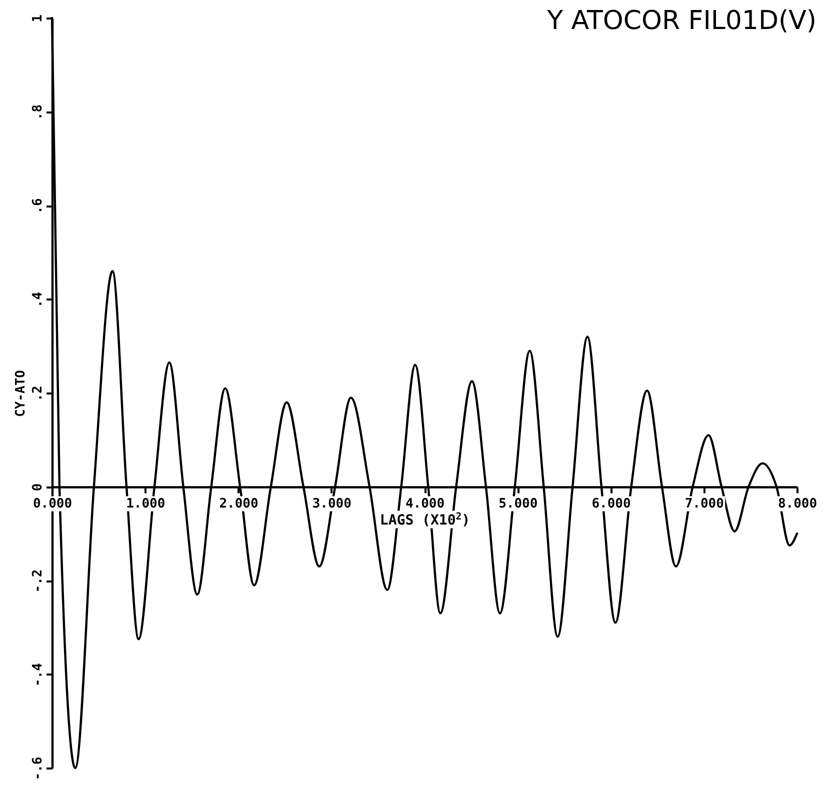 This screenshot has width=834, height=794. I want to click on y-tick-label: .8, so click(38, 112).